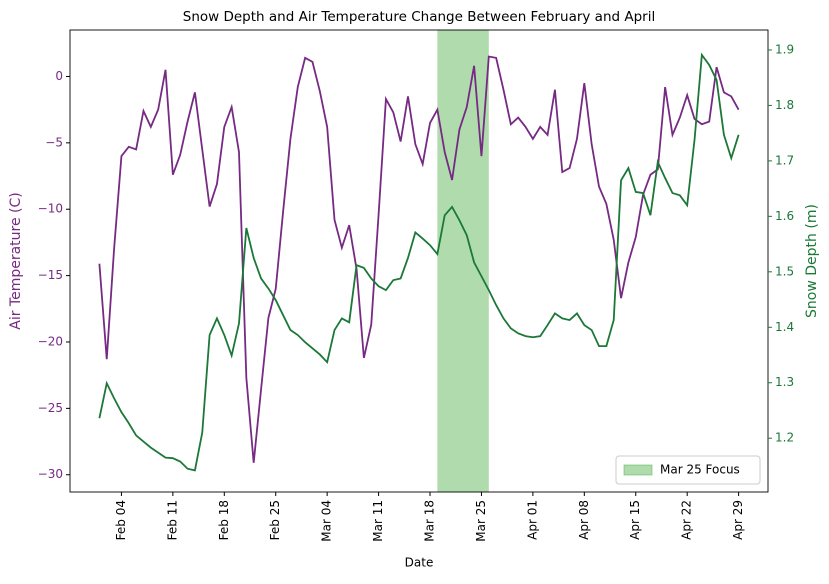  I want to click on x-tick-label: Feb 11, so click(172, 520).